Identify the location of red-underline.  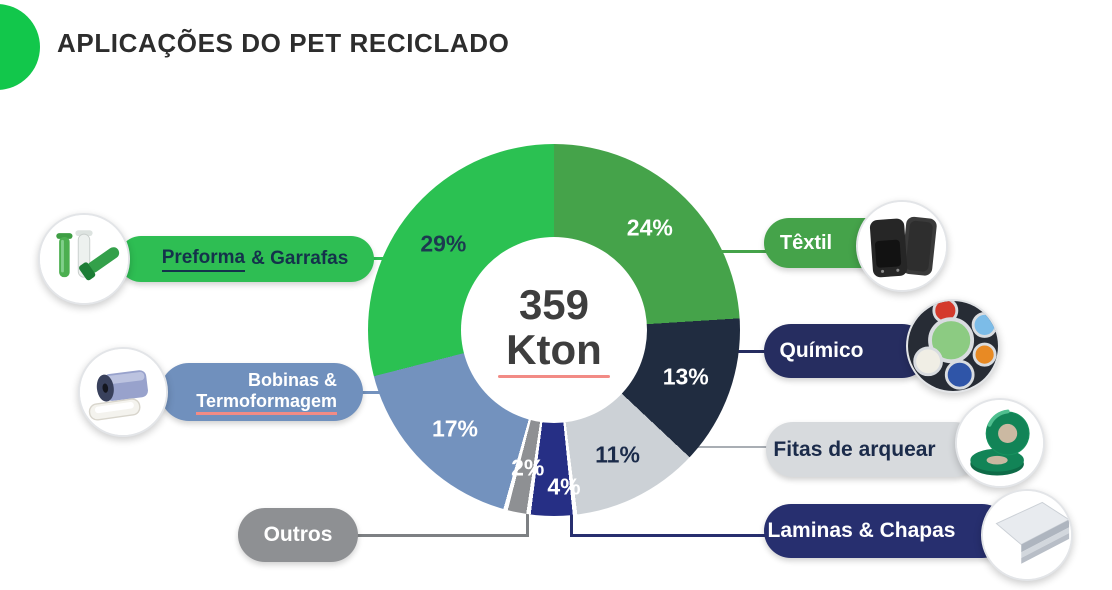
(554, 376).